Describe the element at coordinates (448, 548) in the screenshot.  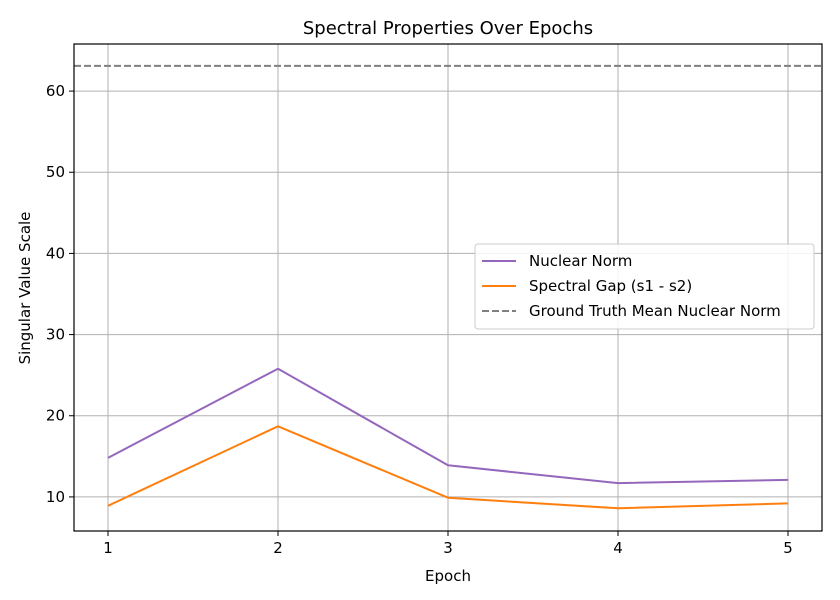
I see `x-tick-label: 3` at that location.